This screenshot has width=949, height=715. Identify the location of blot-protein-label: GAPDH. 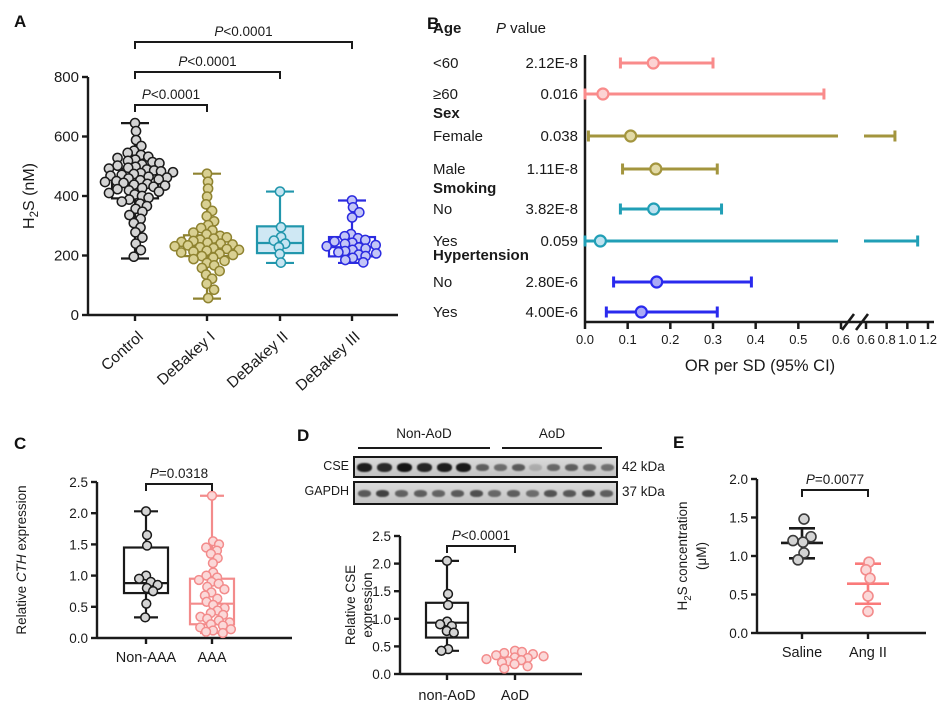
(326, 491).